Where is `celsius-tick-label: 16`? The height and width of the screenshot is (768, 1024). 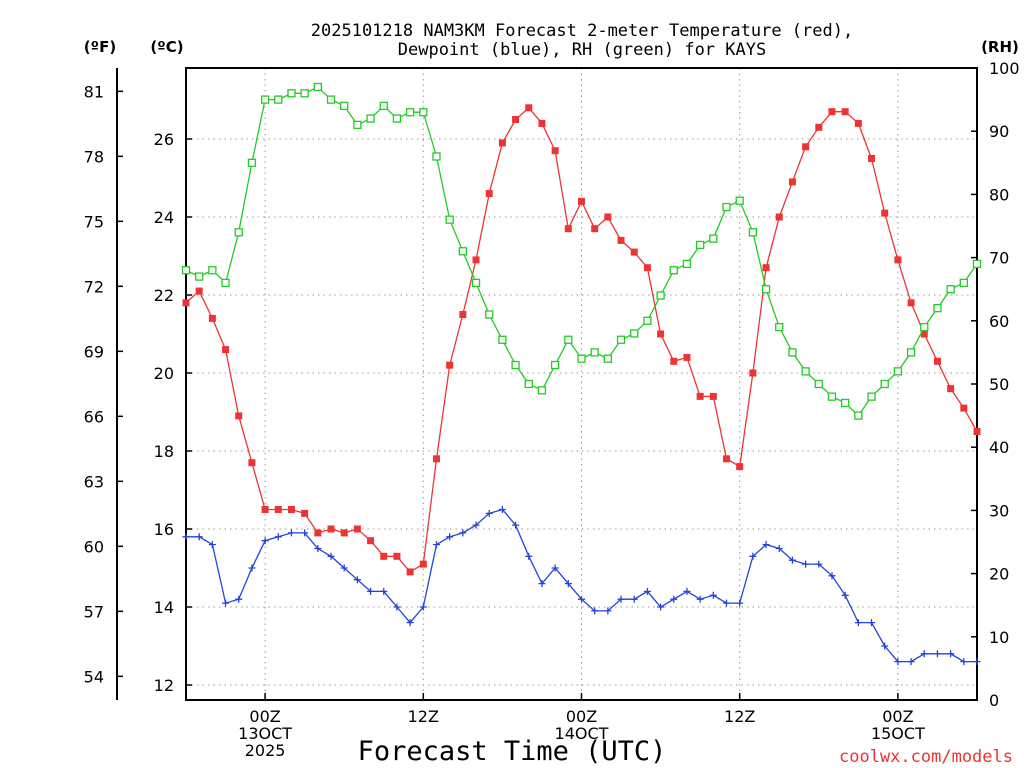 celsius-tick-label: 16 is located at coordinates (164, 529).